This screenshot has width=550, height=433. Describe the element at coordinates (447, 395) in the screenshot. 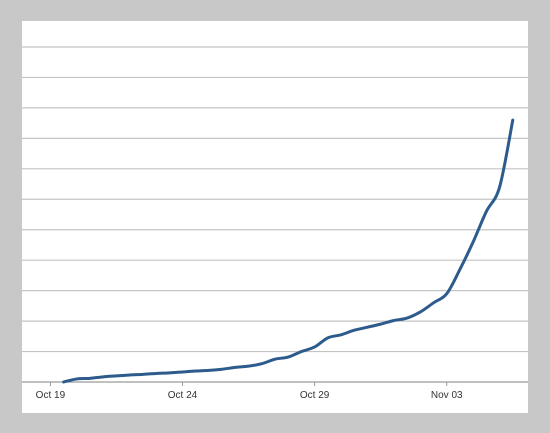

I see `x-tick-label-4: Nov 03` at that location.